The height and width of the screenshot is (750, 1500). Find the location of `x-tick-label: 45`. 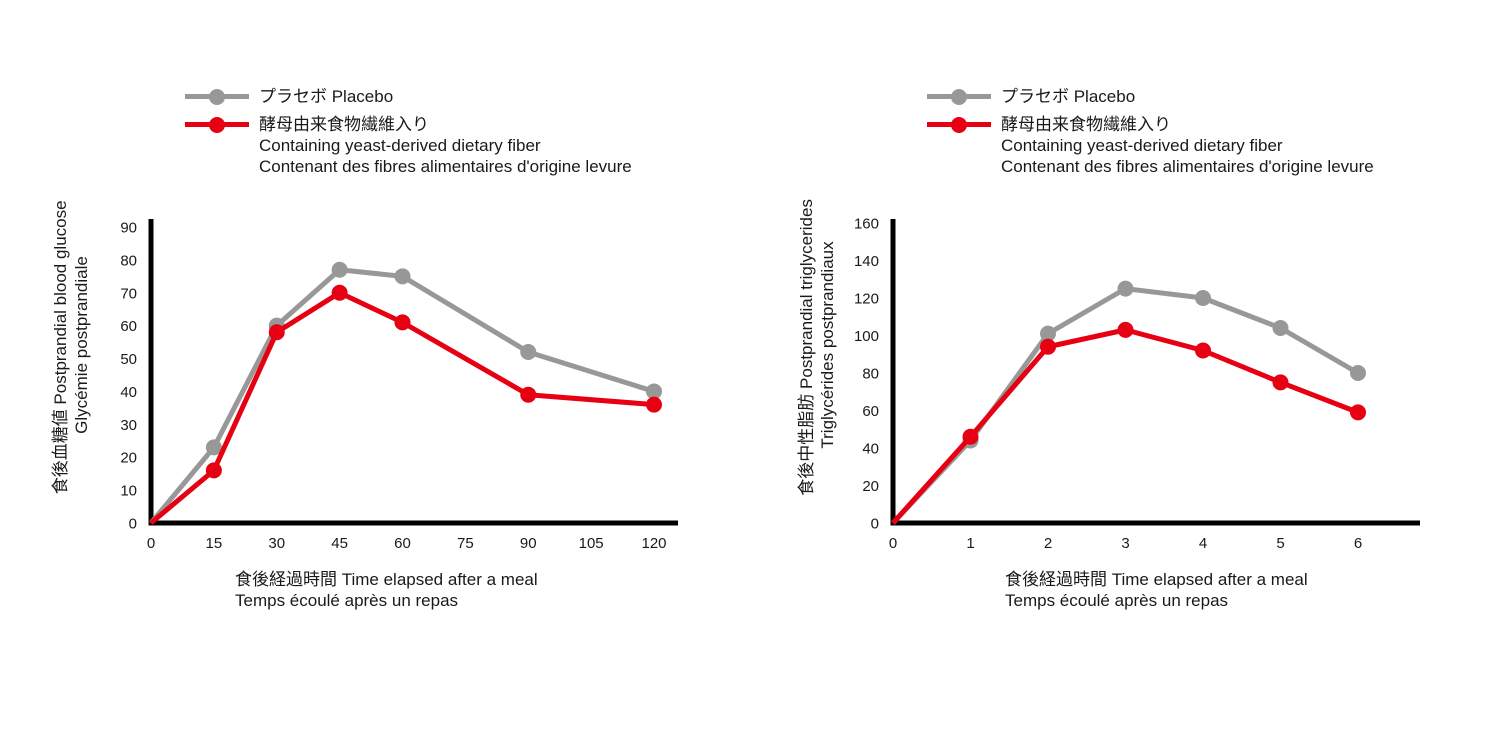

x-tick-label: 45 is located at coordinates (339, 543).